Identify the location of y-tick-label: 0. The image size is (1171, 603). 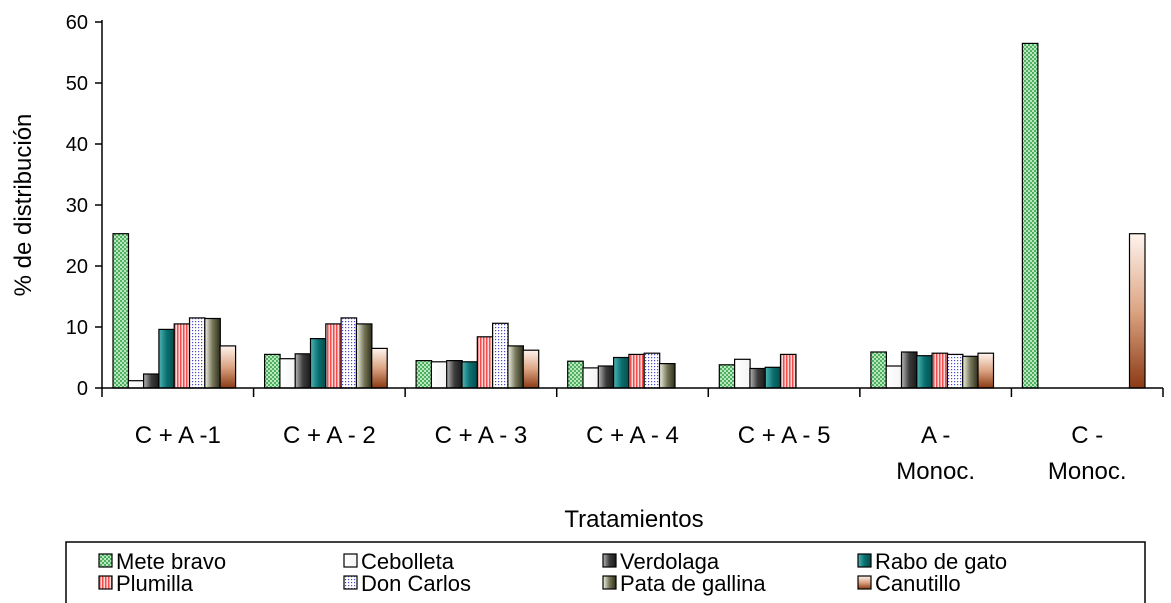
(82, 389).